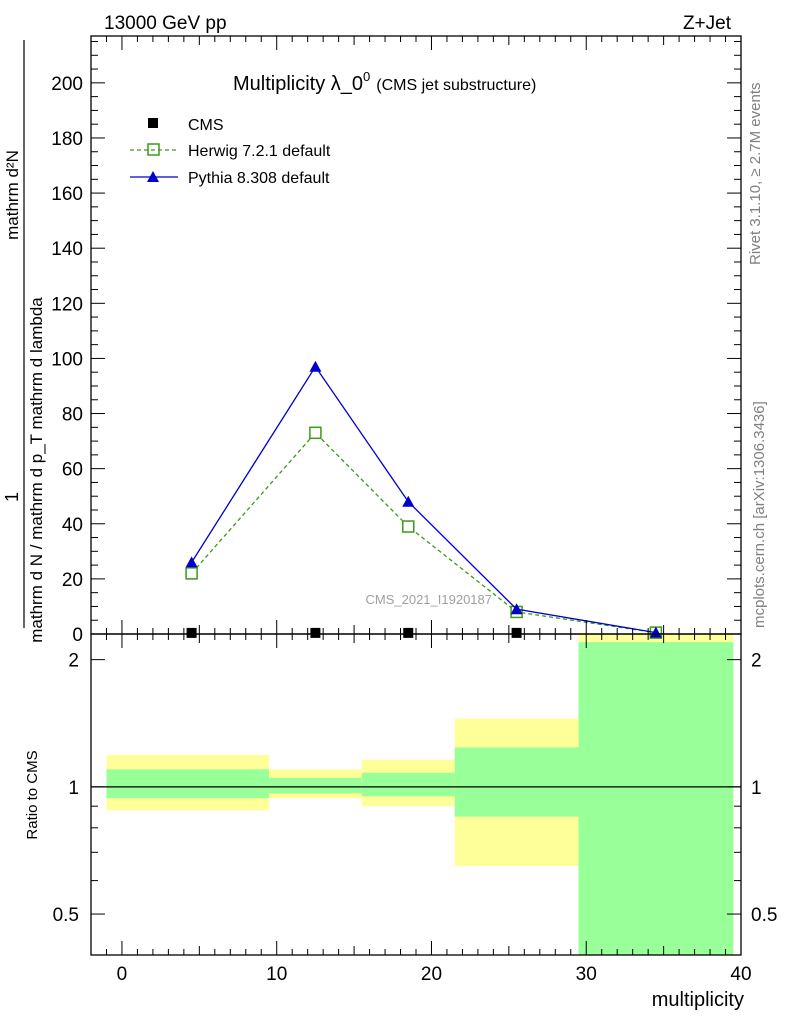  Describe the element at coordinates (764, 915) in the screenshot. I see `ratio-y-tick-label-right: 0.5` at that location.